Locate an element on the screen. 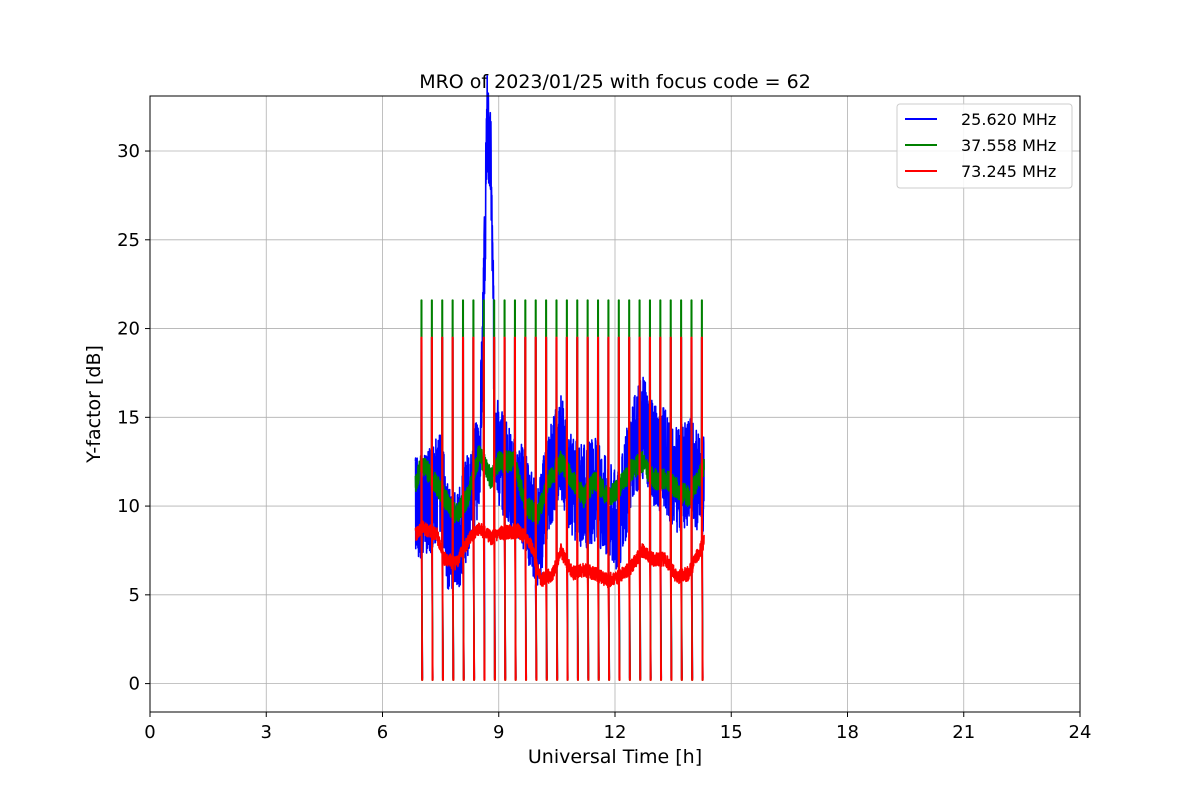 The height and width of the screenshot is (800, 1200). y-tick-label: 30 is located at coordinates (128, 151).